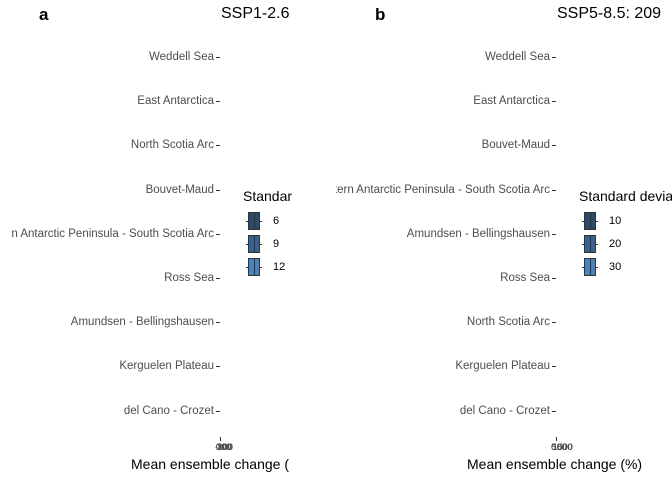 The height and width of the screenshot is (480, 672). What do you see at coordinates (625, 196) in the screenshot?
I see `legend-title-b: Standard devia` at bounding box center [625, 196].